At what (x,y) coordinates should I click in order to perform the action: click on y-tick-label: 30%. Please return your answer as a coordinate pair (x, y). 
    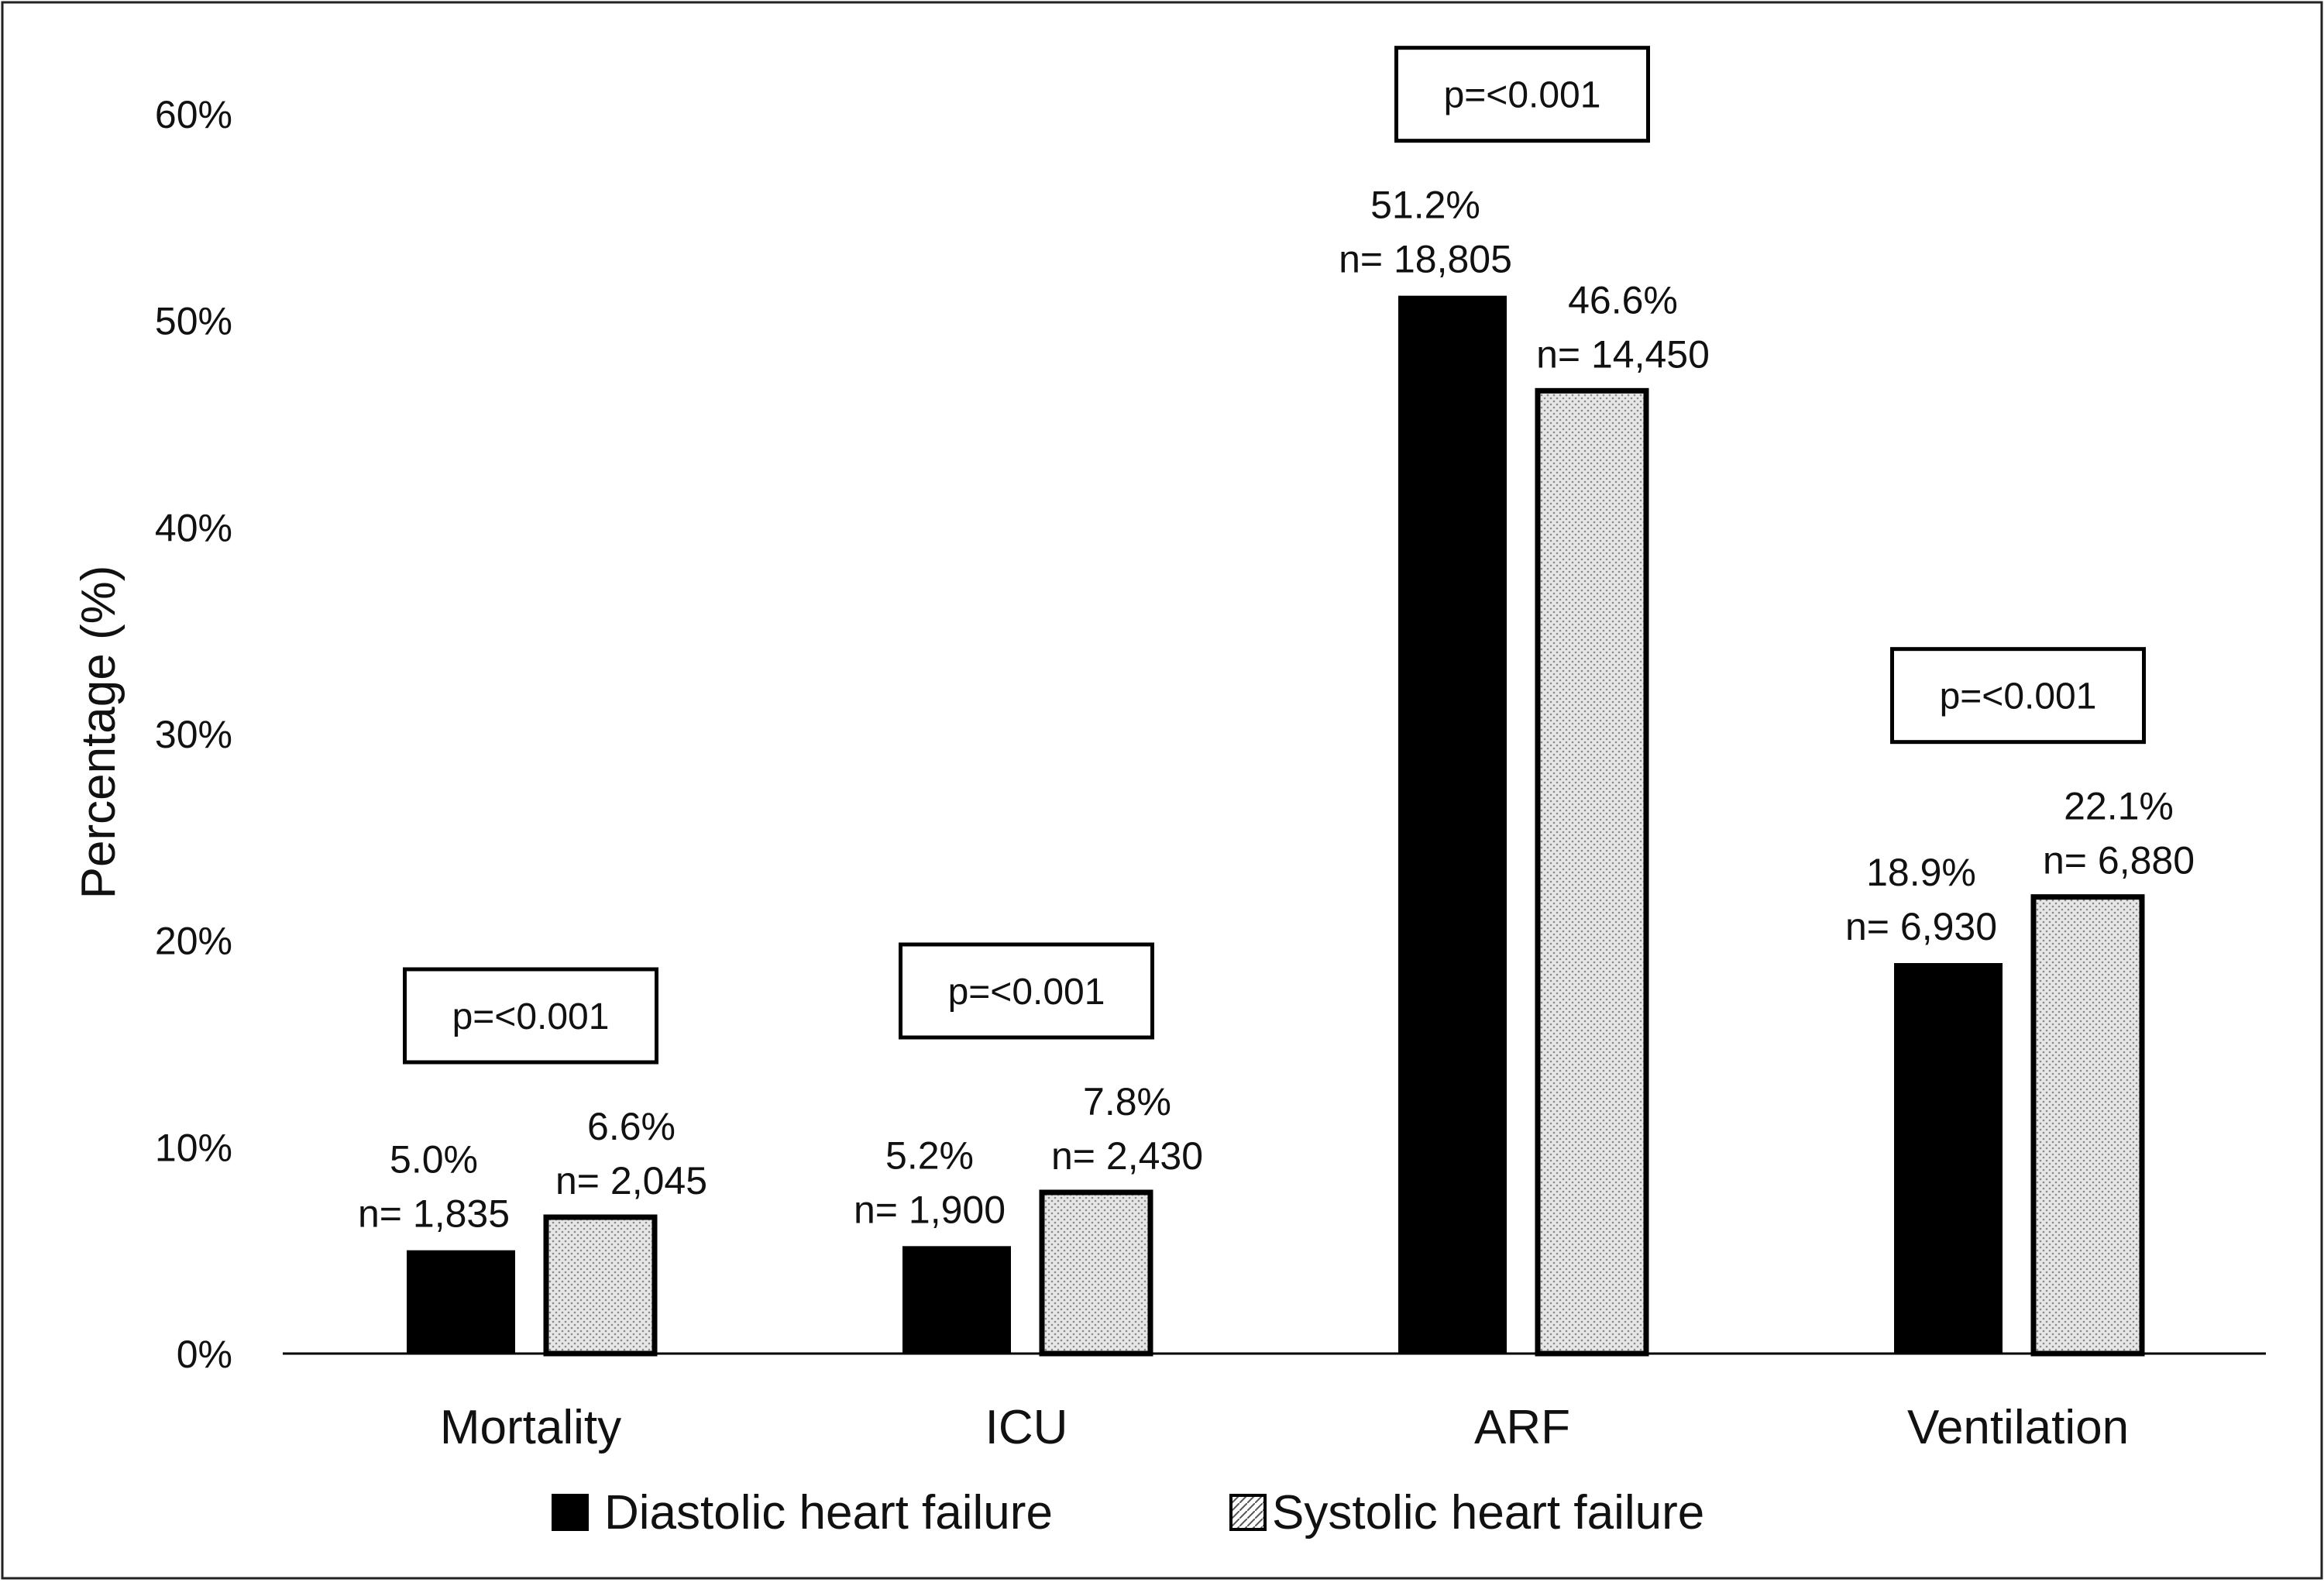
    Looking at the image, I should click on (193, 735).